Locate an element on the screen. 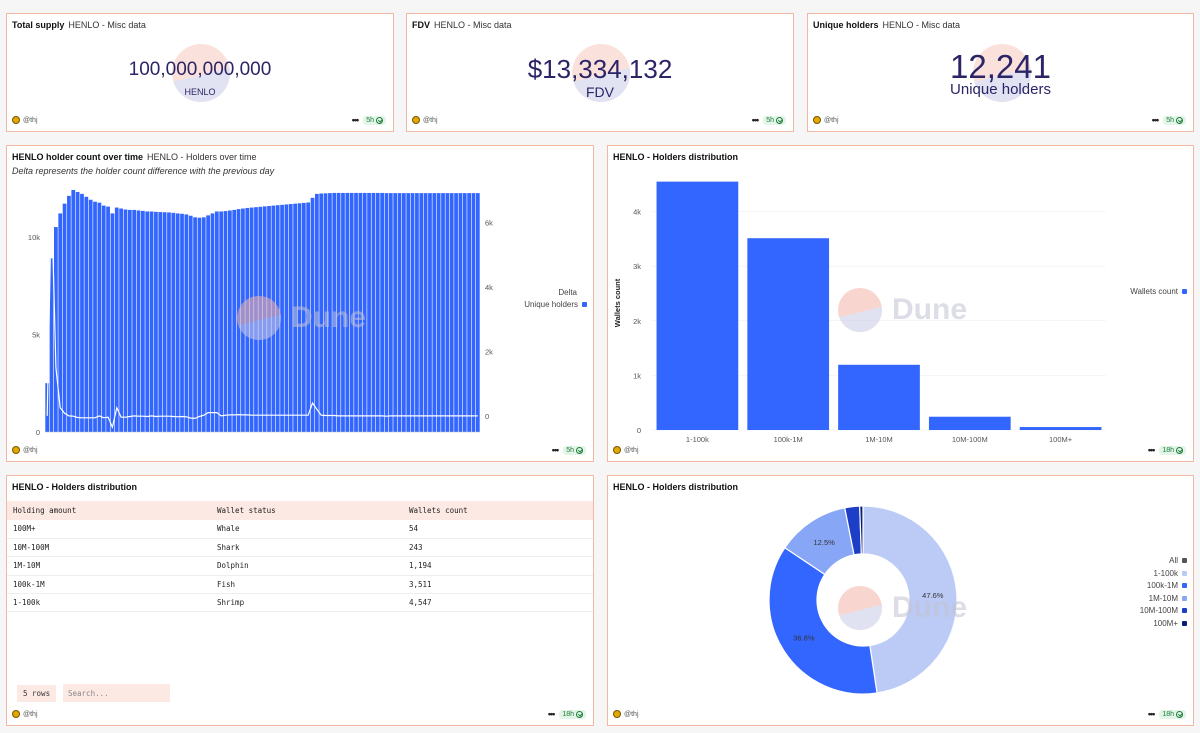 The height and width of the screenshot is (733, 1200). legend-item: 100M+ is located at coordinates (1170, 623).